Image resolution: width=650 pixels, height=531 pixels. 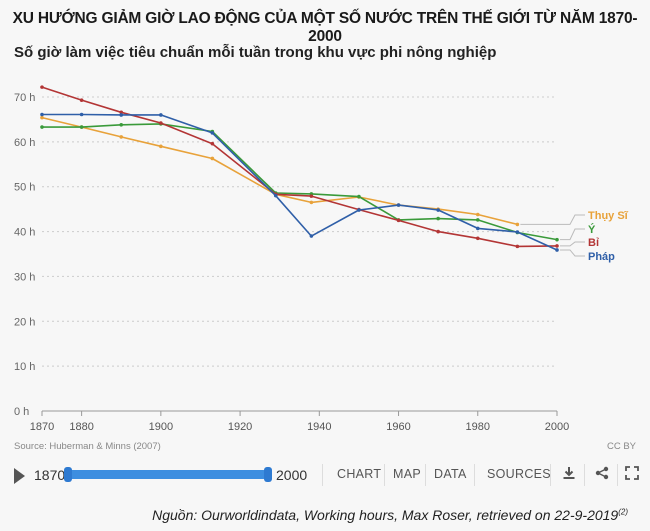 I want to click on x-tick-label: 1940, so click(x=319, y=427).